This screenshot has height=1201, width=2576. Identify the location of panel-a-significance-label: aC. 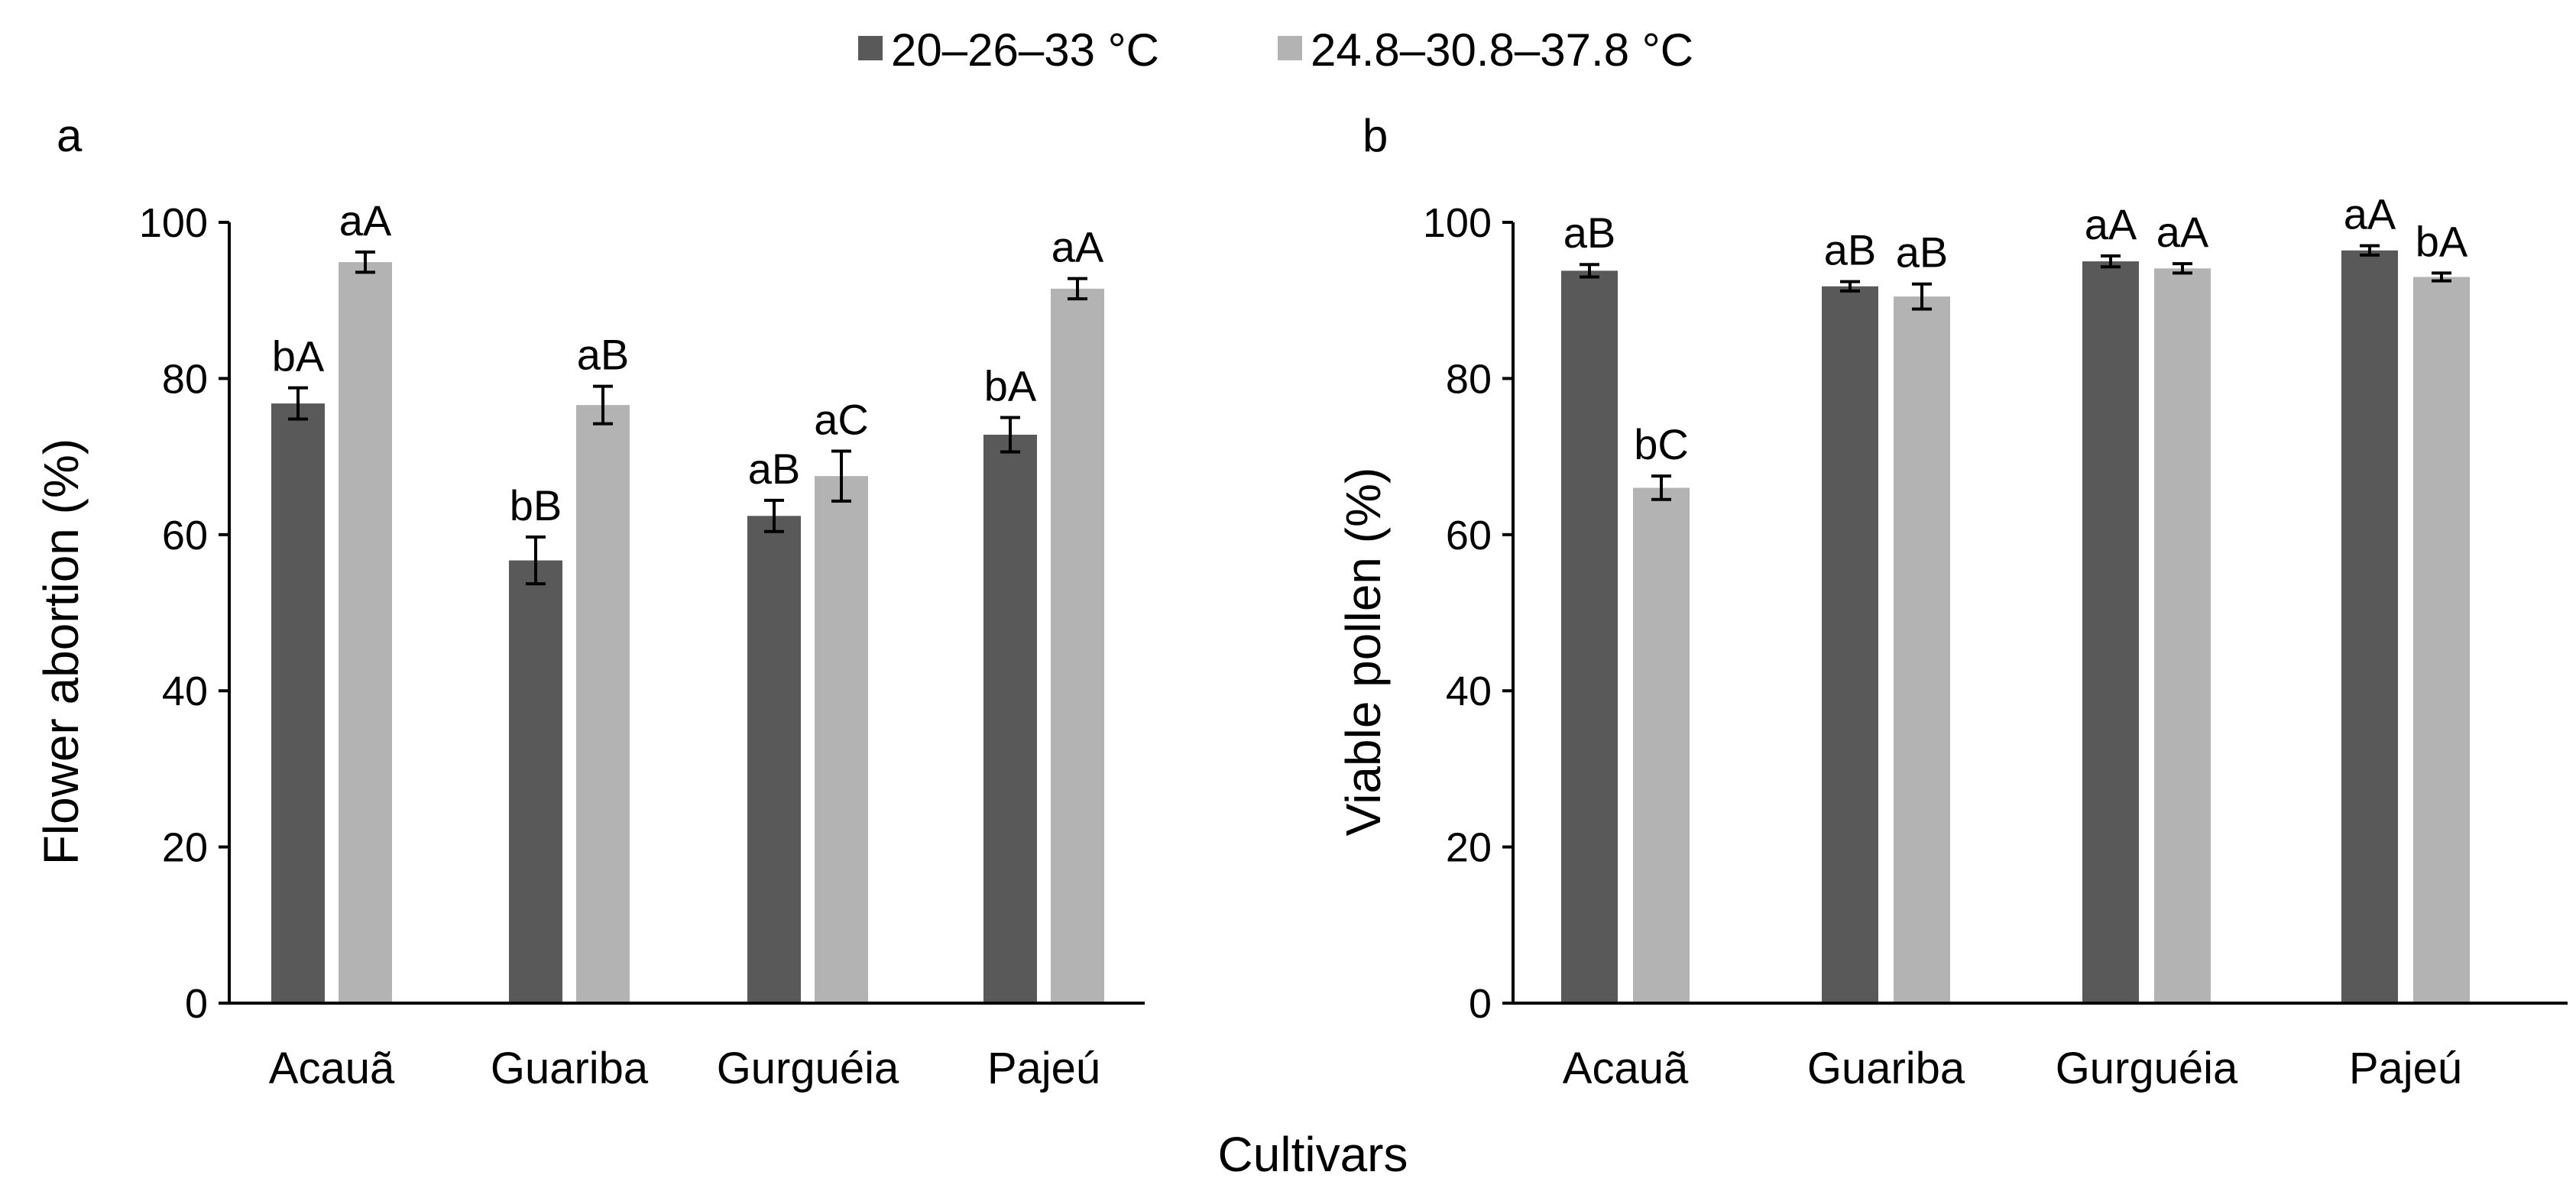
(842, 419).